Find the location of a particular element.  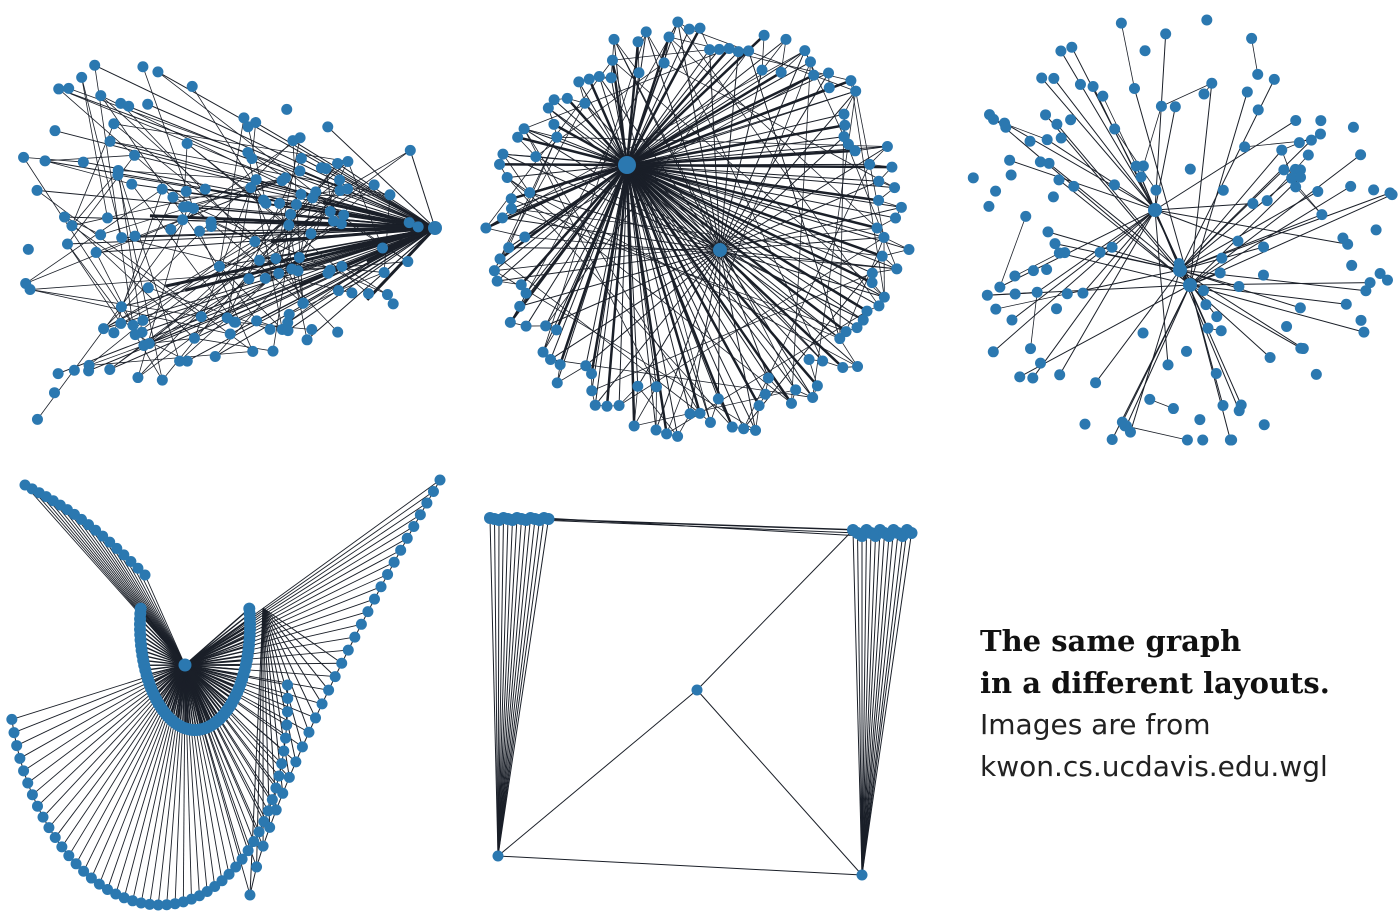

caption-title-line-1: The same graph is located at coordinates (1111, 641).